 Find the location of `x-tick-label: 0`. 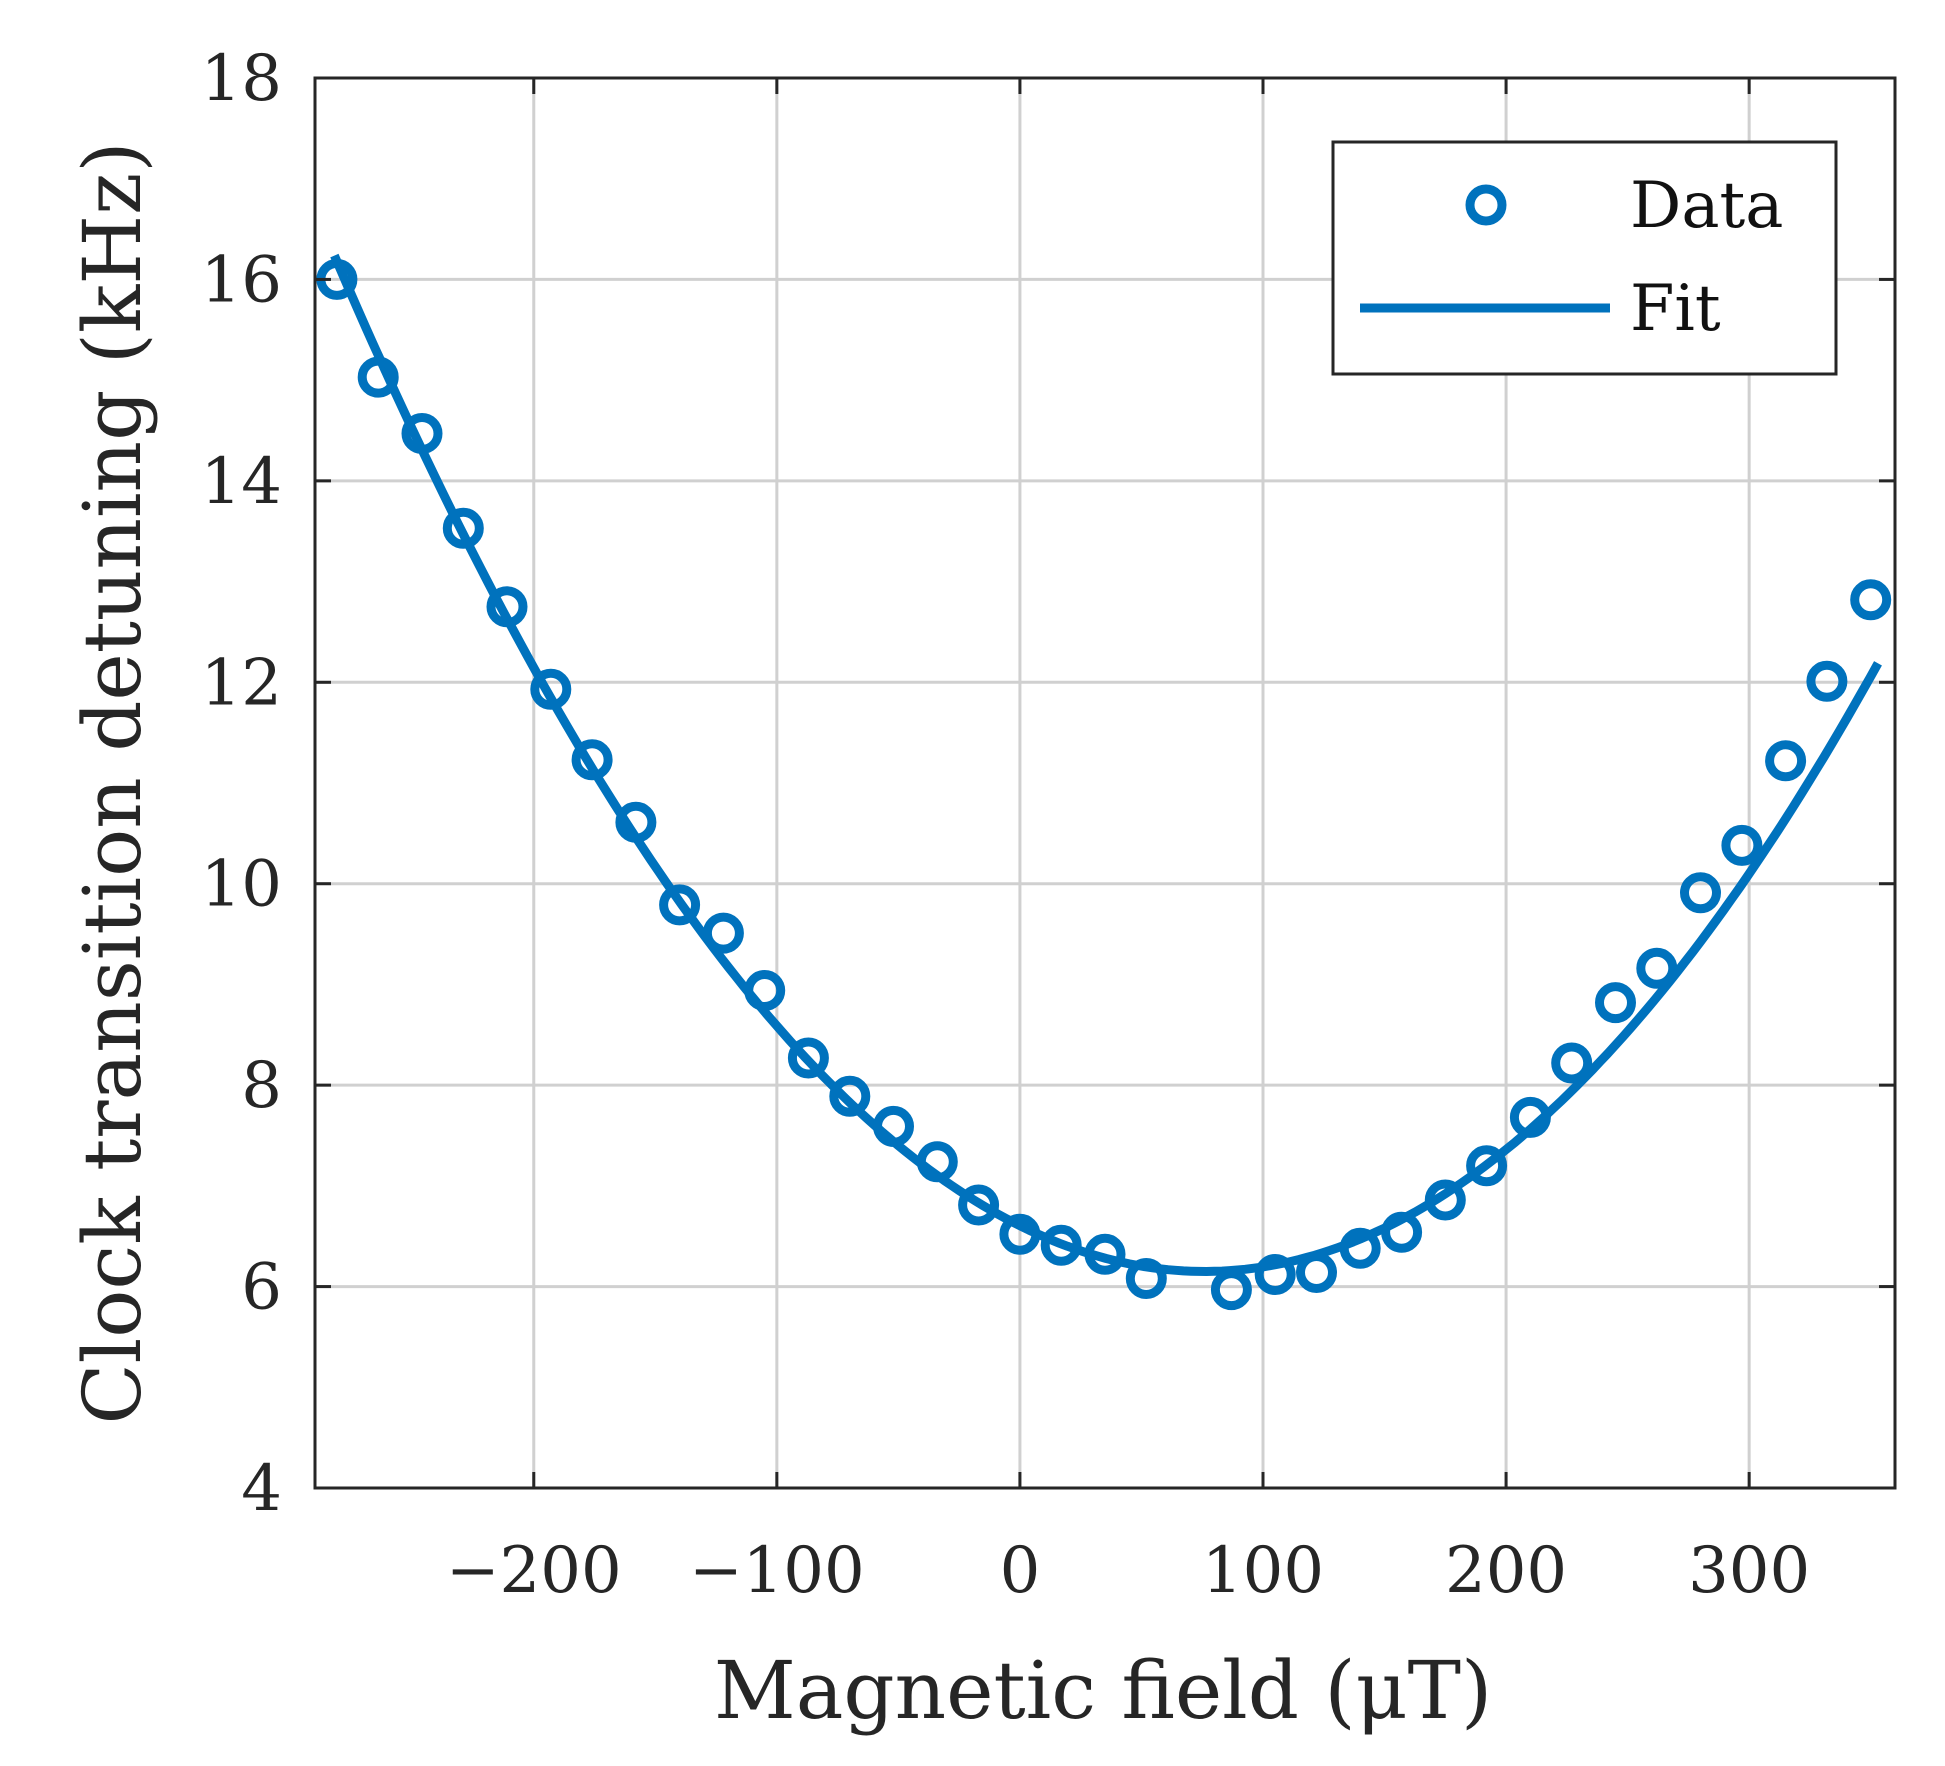

x-tick-label: 0 is located at coordinates (1020, 1571).